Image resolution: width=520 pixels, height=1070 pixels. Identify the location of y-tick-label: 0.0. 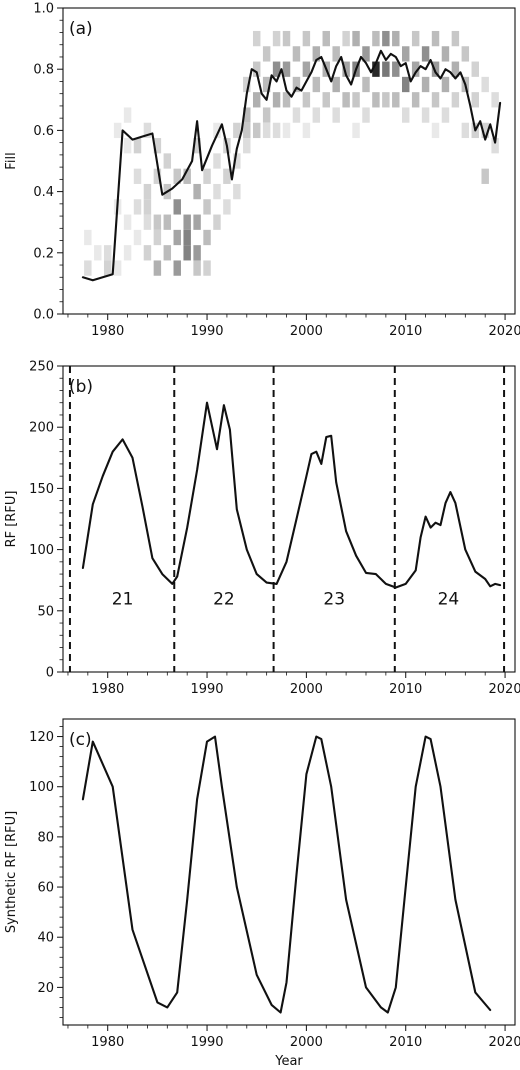
(43, 315).